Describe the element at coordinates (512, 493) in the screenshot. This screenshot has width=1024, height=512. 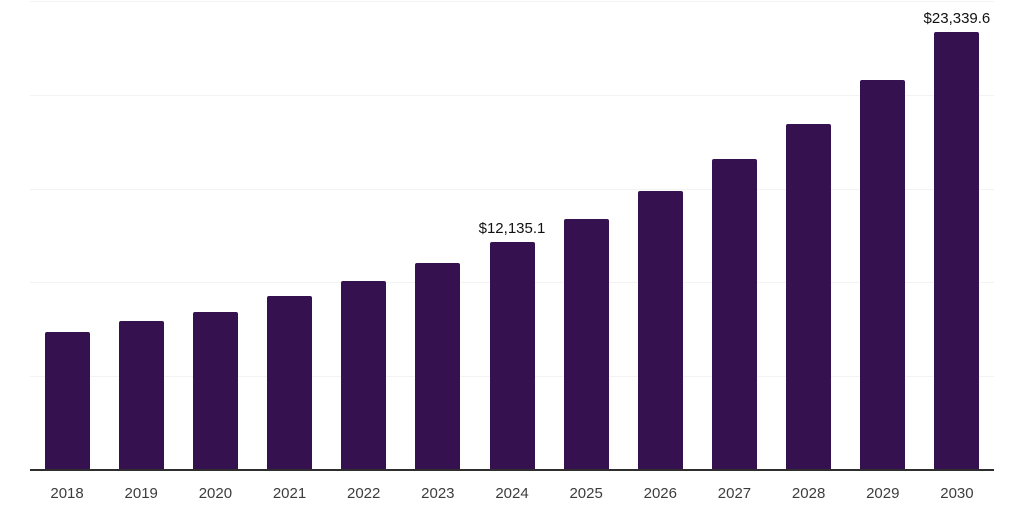
I see `x-tick-label-2024: 2024` at that location.